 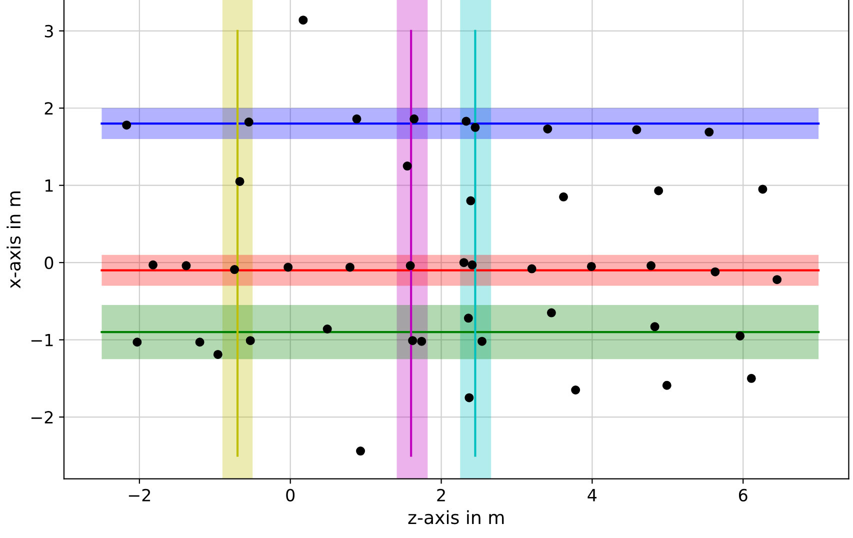 What do you see at coordinates (49, 263) in the screenshot?
I see `y-tick-label: 0` at bounding box center [49, 263].